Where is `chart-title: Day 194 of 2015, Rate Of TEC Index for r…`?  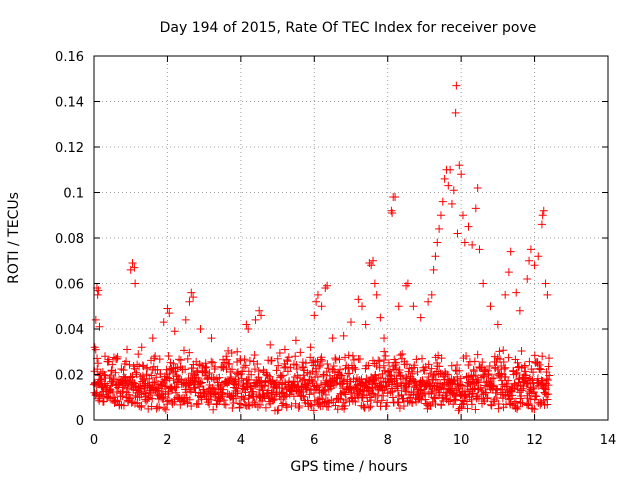 chart-title: Day 194 of 2015, Rate Of TEC Index for r… is located at coordinates (348, 28).